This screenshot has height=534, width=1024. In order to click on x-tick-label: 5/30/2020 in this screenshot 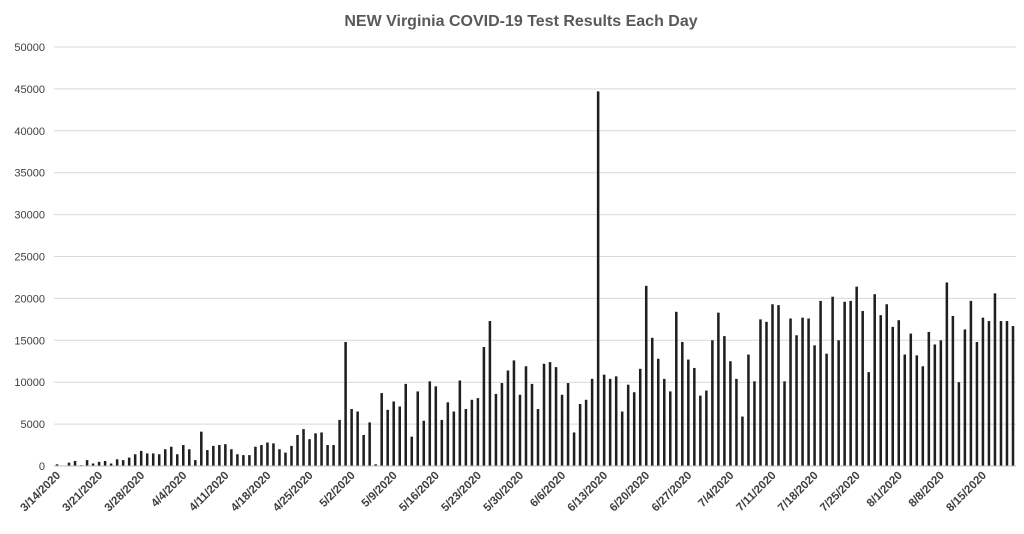, I will do `click(503, 492)`.